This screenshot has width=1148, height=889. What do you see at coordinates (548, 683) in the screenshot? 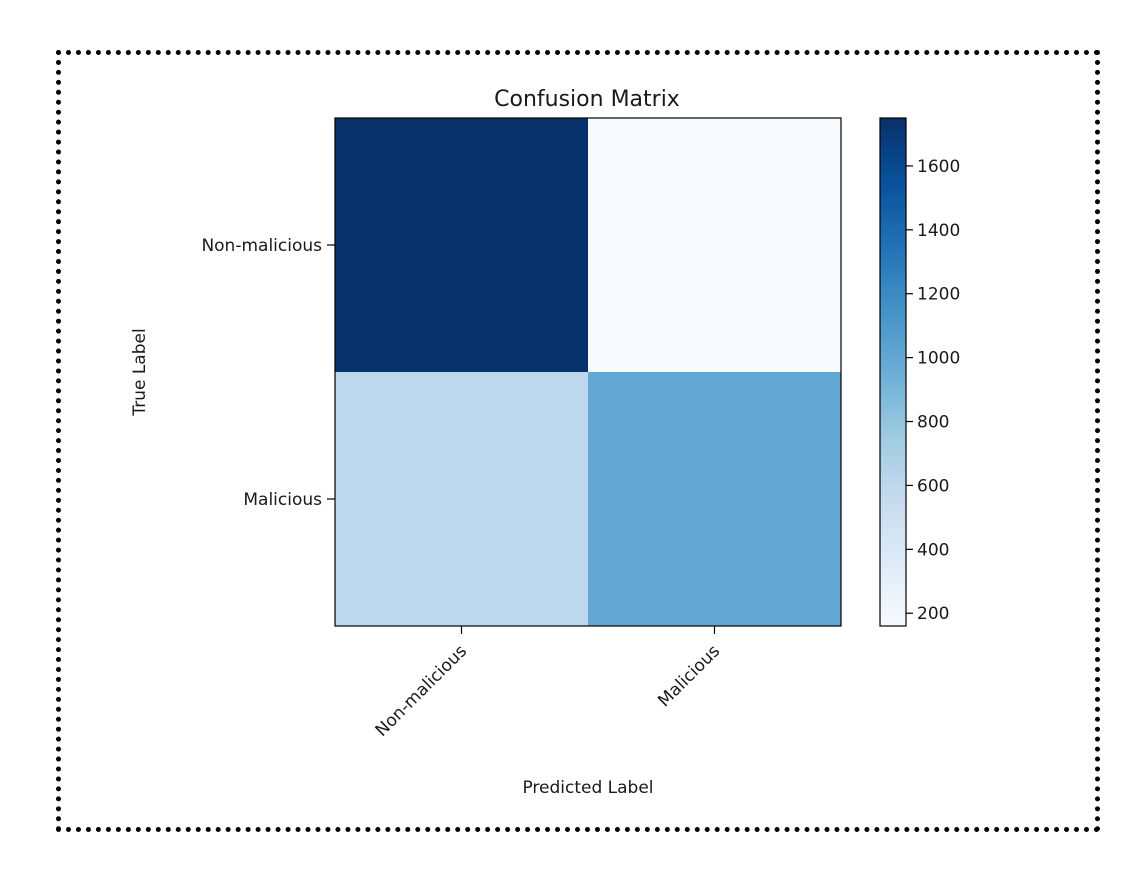
I see `x-axis-ticks: Non-malicious Malicious` at bounding box center [548, 683].